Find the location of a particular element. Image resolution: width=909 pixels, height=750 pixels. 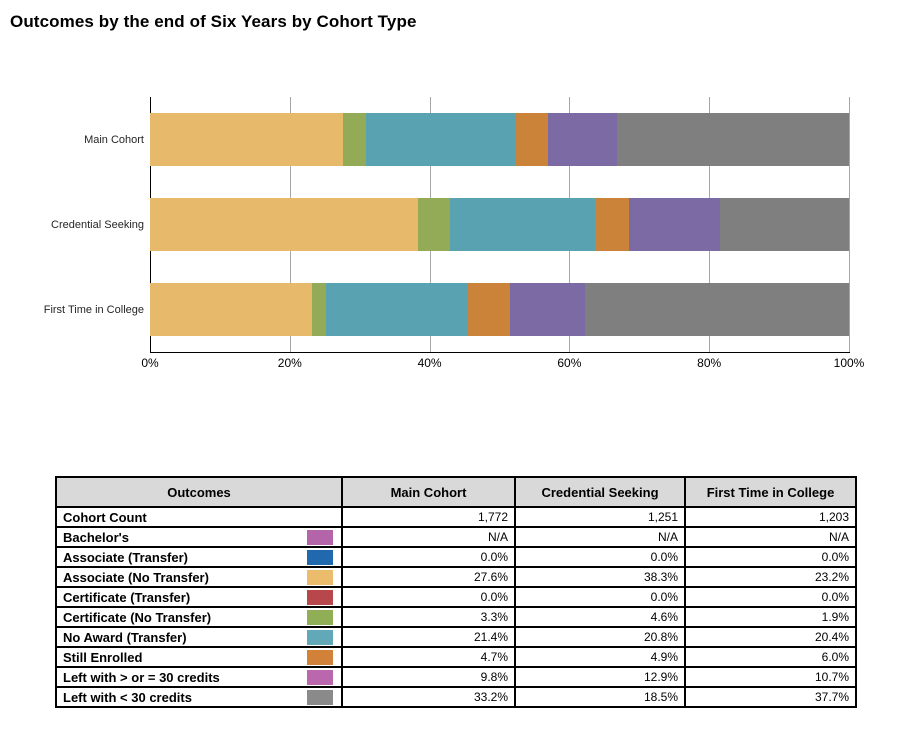

table-row-certificate-transfer: Certificate (Transfer) 0.0% 0.0% 0.0% is located at coordinates (456, 597).